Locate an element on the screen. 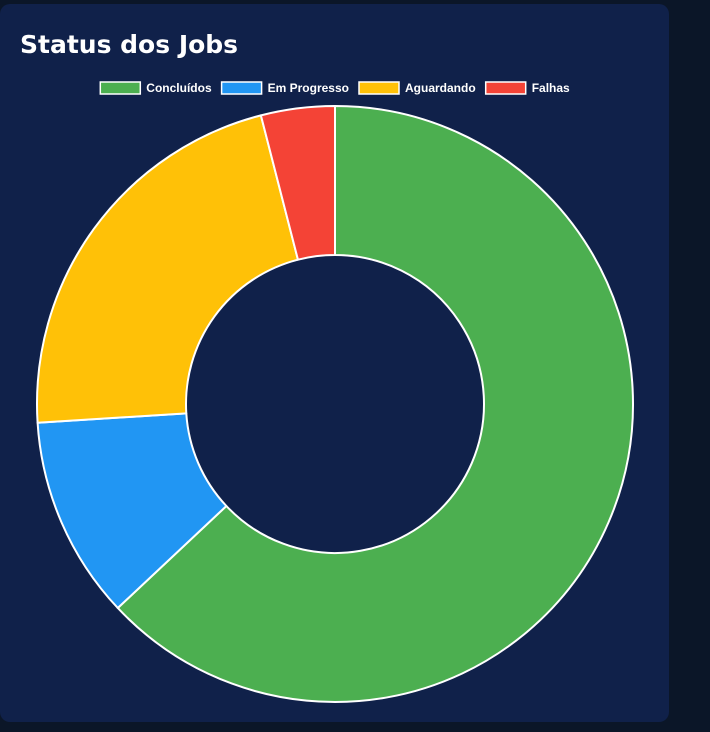  legend-item-concluidos: Concluídos is located at coordinates (155, 88).